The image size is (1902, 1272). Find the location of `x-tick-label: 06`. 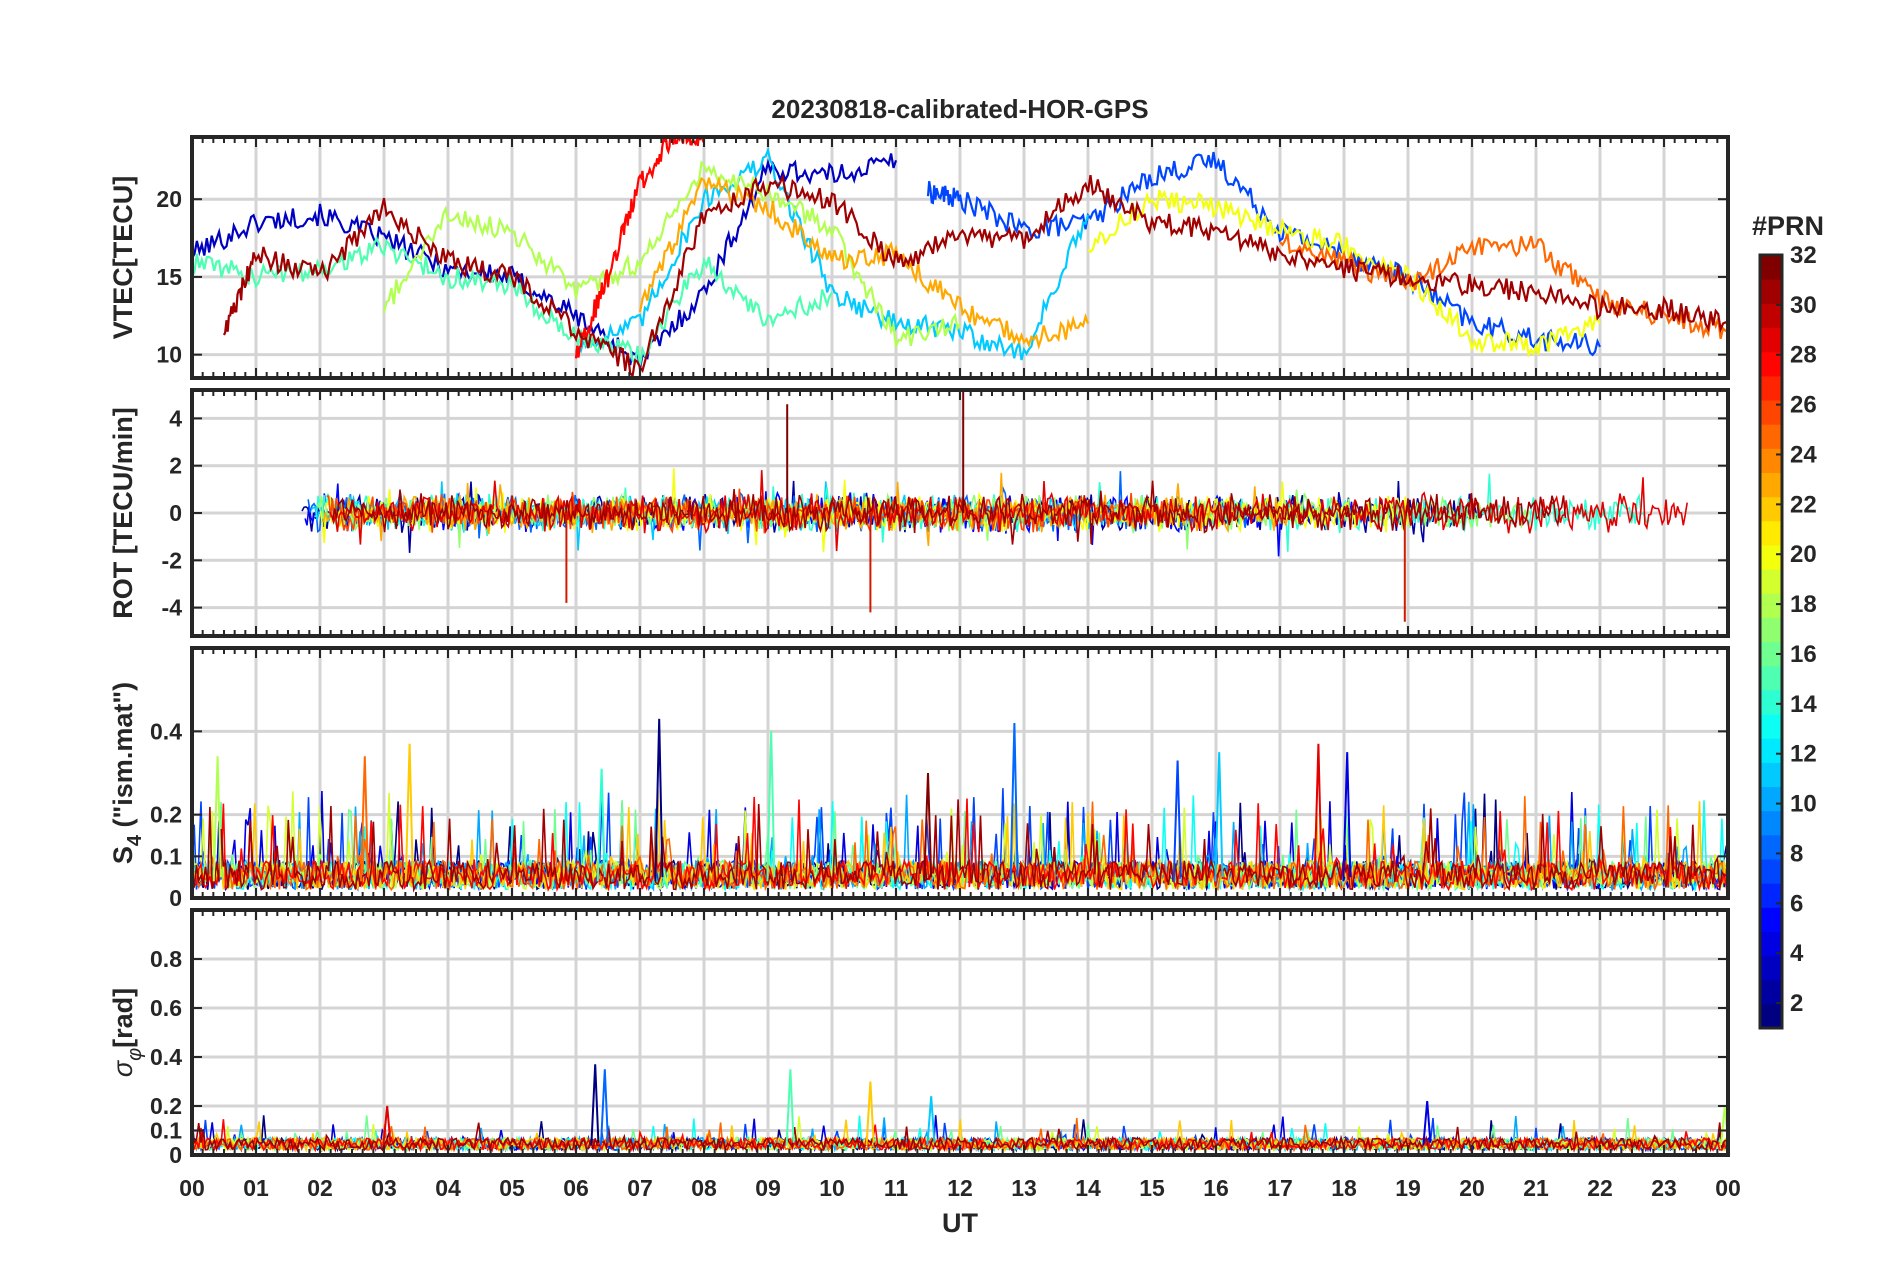

x-tick-label: 06 is located at coordinates (576, 1188).